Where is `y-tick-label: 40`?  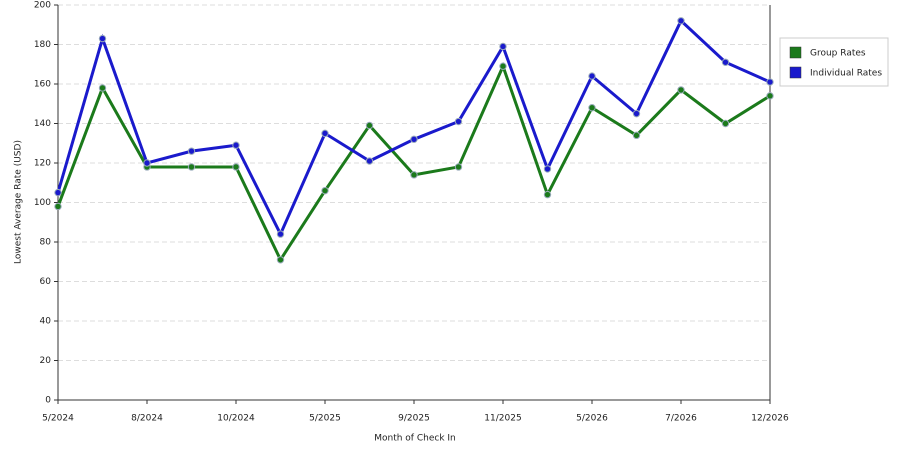
y-tick-label: 40 is located at coordinates (46, 322).